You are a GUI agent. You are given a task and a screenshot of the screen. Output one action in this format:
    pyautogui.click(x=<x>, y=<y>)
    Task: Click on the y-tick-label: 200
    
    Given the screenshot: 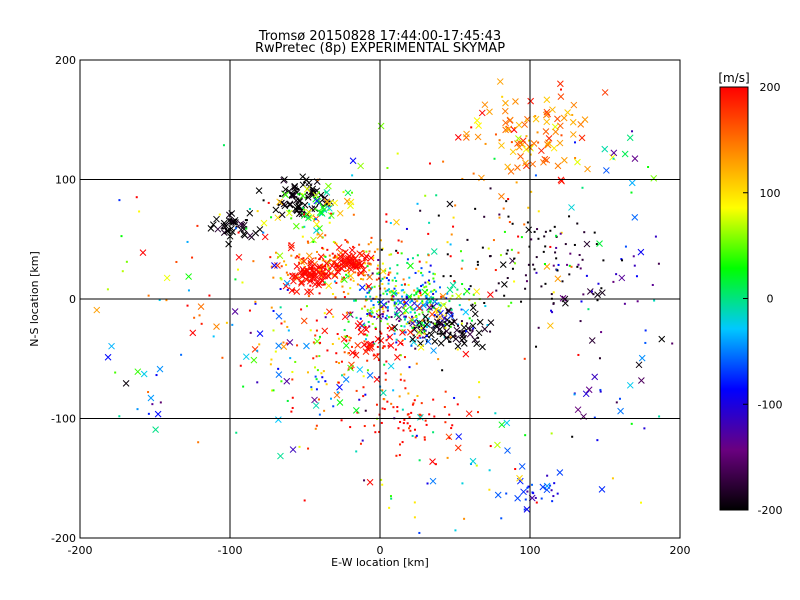 What is the action you would take?
    pyautogui.click(x=65, y=60)
    